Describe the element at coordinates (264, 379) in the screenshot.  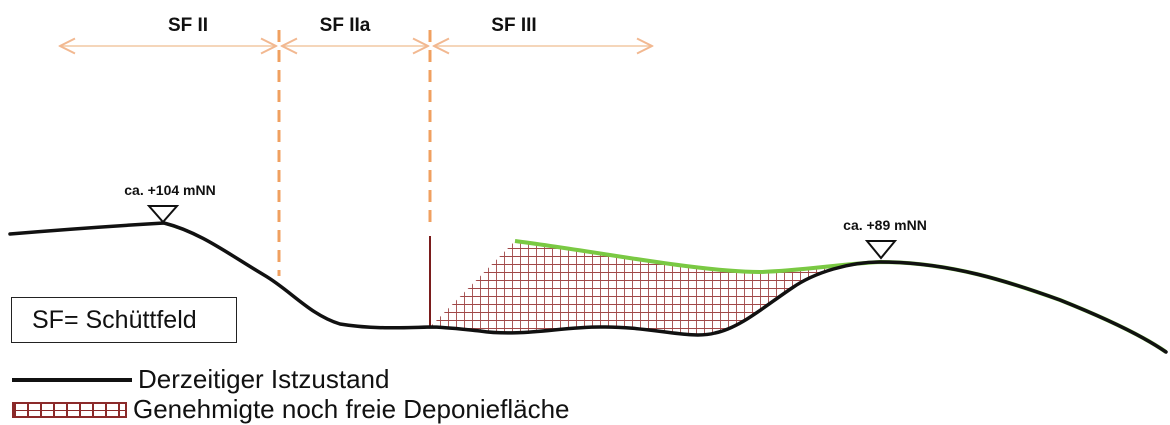
I see `legend-label-current-state: Derzeitiger Istzustand` at that location.